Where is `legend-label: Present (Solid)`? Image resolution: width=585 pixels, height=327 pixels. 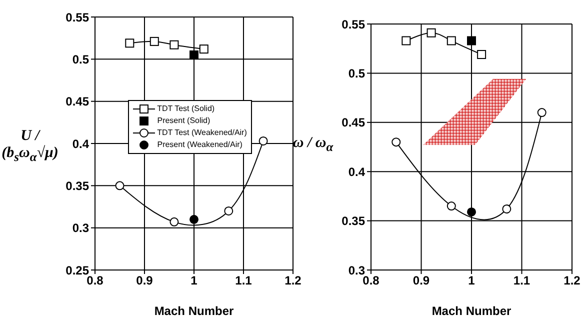
legend-label: Present (Solid) is located at coordinates (184, 121).